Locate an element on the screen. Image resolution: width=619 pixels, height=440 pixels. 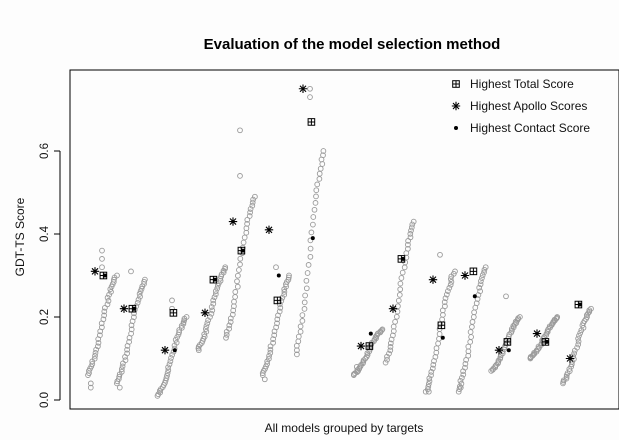
y-tick-label: 0.0 is located at coordinates (45, 400).